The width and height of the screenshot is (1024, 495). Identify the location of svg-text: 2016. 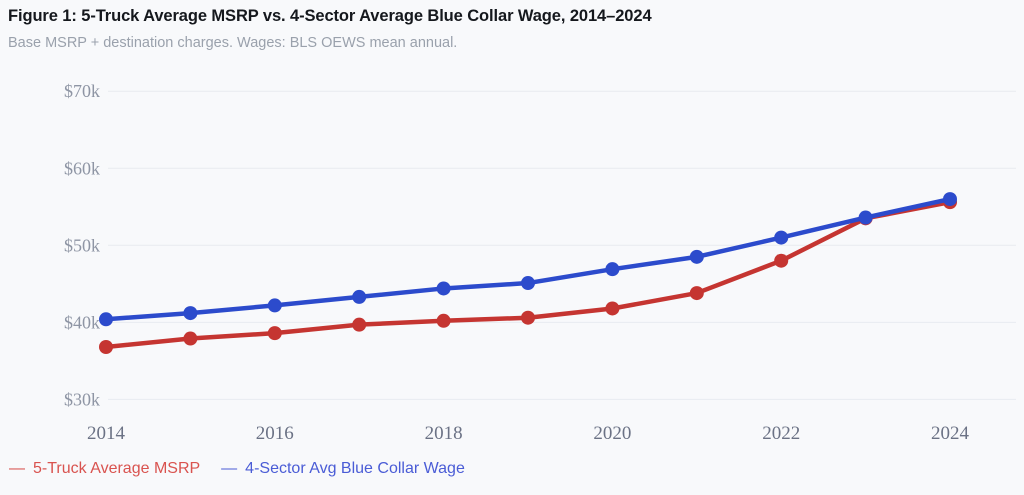
(275, 433).